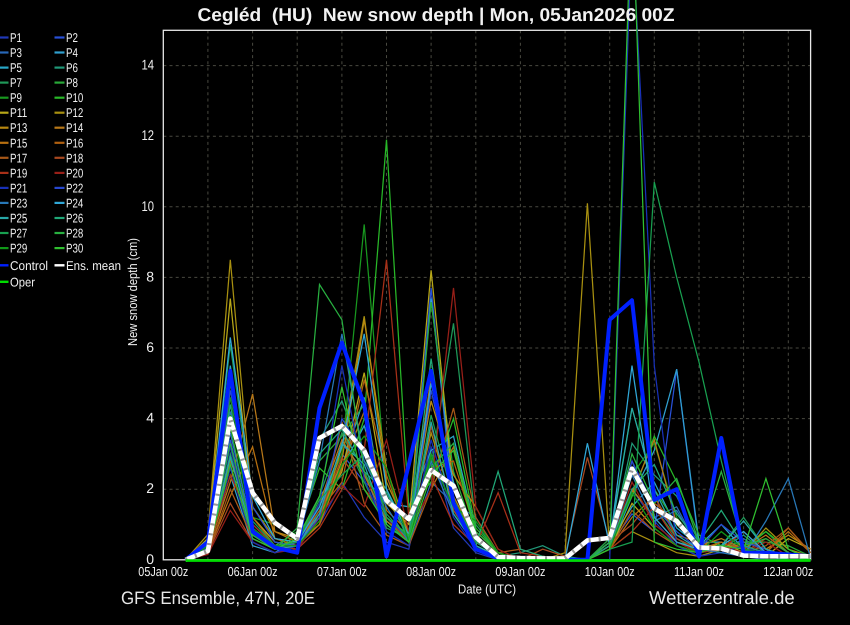 Image resolution: width=850 pixels, height=625 pixels. I want to click on svg-text: P19, so click(18, 173).